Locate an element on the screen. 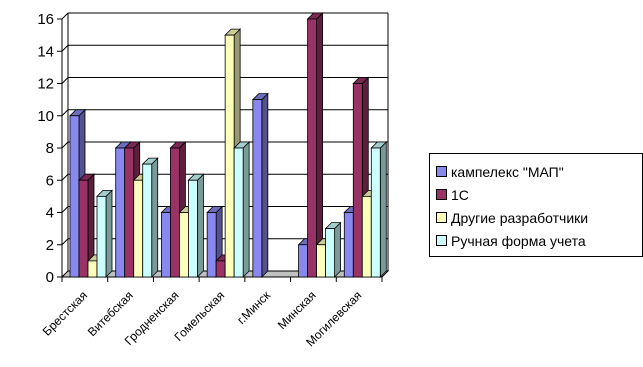 This screenshot has height=367, width=643. bar-1-3-side is located at coordinates (155, 217).